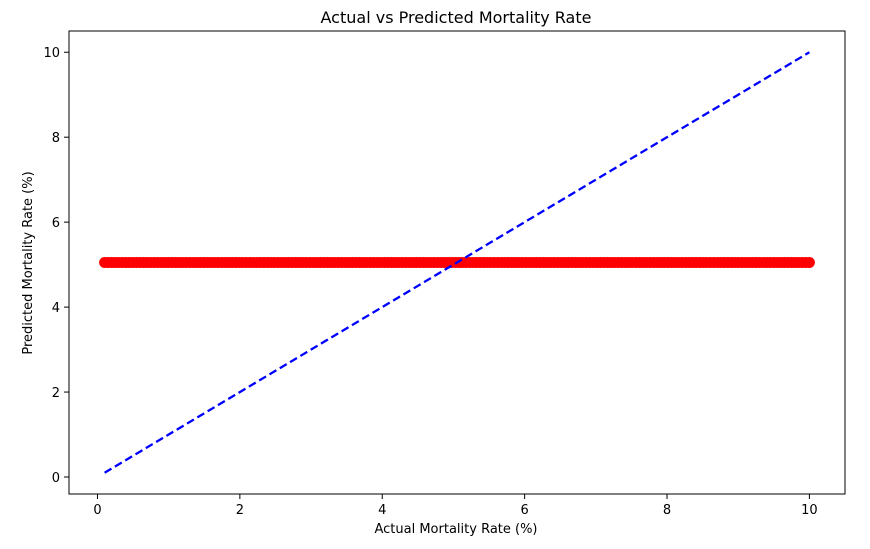 This screenshot has width=870, height=549. I want to click on y-tick-label: 8, so click(56, 138).